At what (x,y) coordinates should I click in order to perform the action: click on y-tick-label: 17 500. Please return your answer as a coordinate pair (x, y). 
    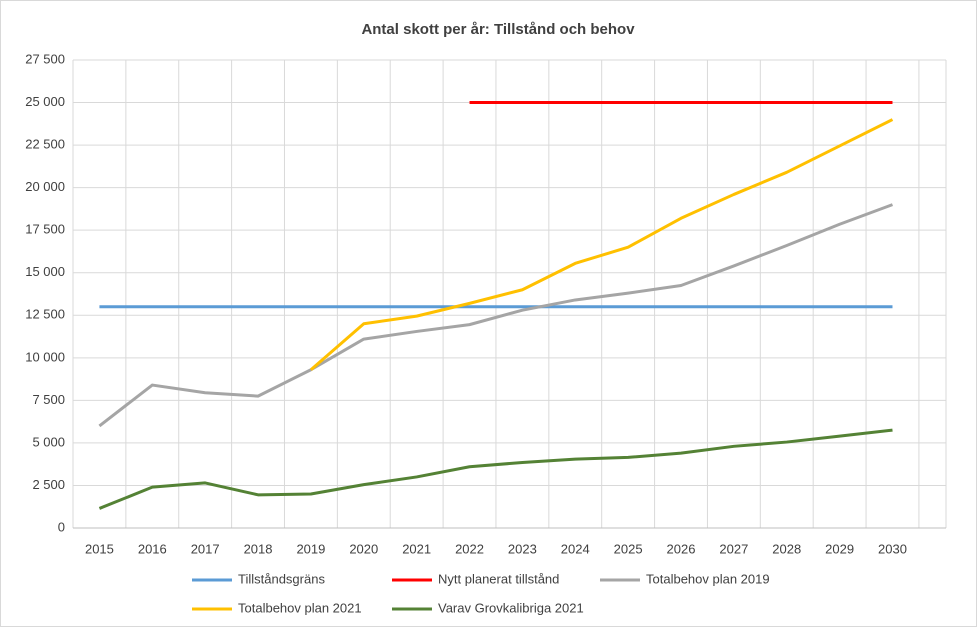
    Looking at the image, I should click on (45, 229).